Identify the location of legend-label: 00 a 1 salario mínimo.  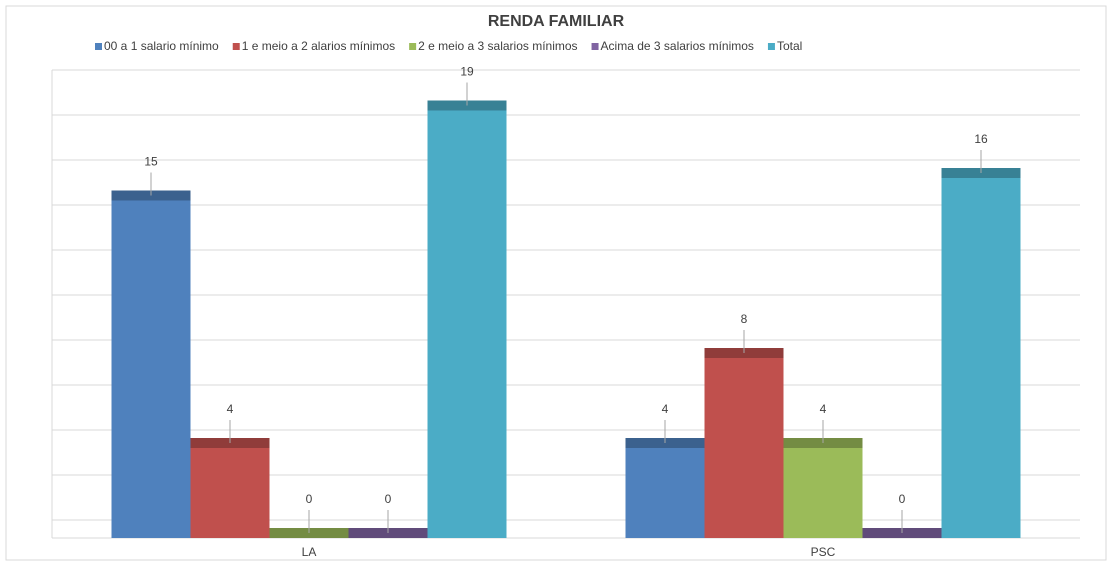
(161, 46).